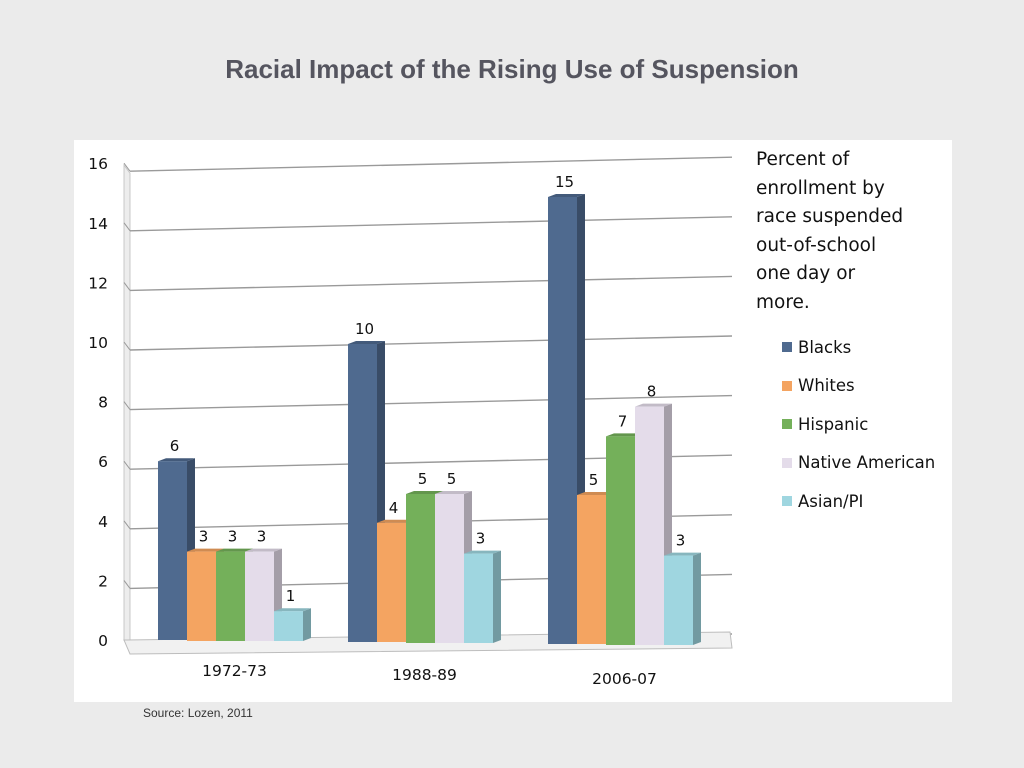  I want to click on legend-item-hispanic: Hispanic, so click(867, 424).